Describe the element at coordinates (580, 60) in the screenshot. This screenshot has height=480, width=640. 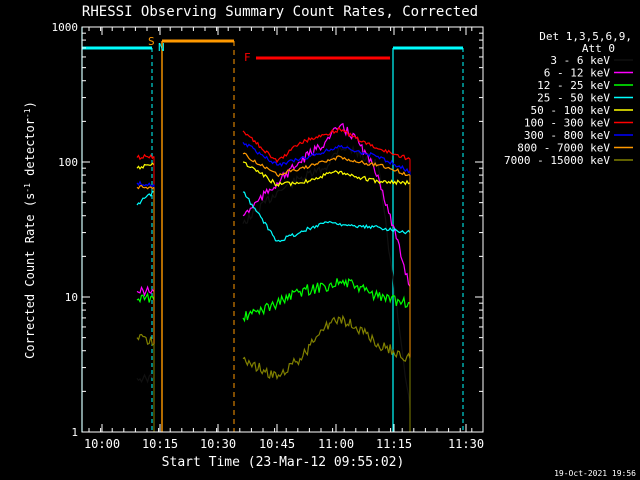
I see `legend-entry-label: 3 - 6 keV` at that location.